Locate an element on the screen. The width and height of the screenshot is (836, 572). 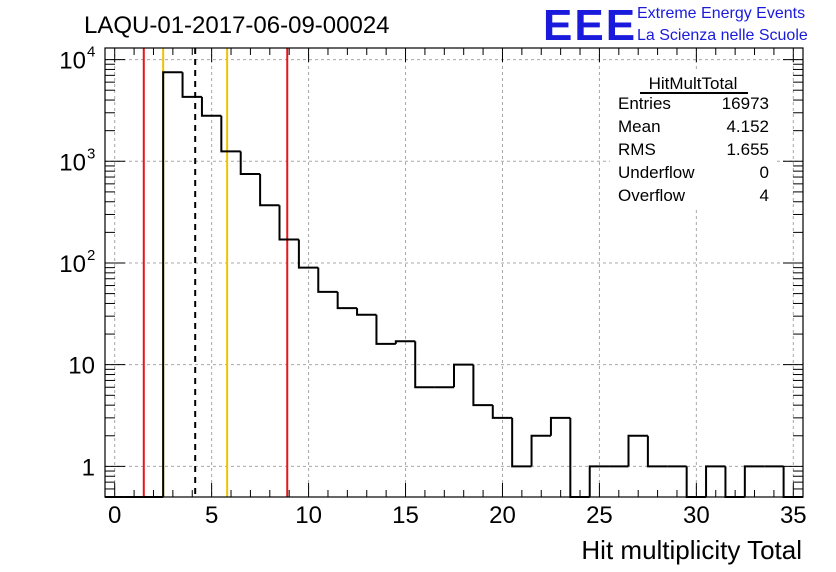
y-tick-exponent: 3 is located at coordinates (91, 153).